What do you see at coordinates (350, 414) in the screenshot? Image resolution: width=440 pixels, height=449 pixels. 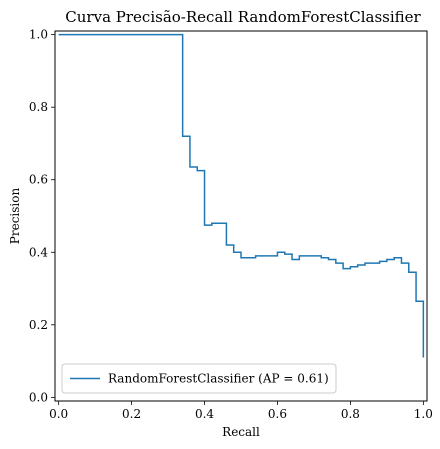 I see `x-tick-label: 0.8` at bounding box center [350, 414].